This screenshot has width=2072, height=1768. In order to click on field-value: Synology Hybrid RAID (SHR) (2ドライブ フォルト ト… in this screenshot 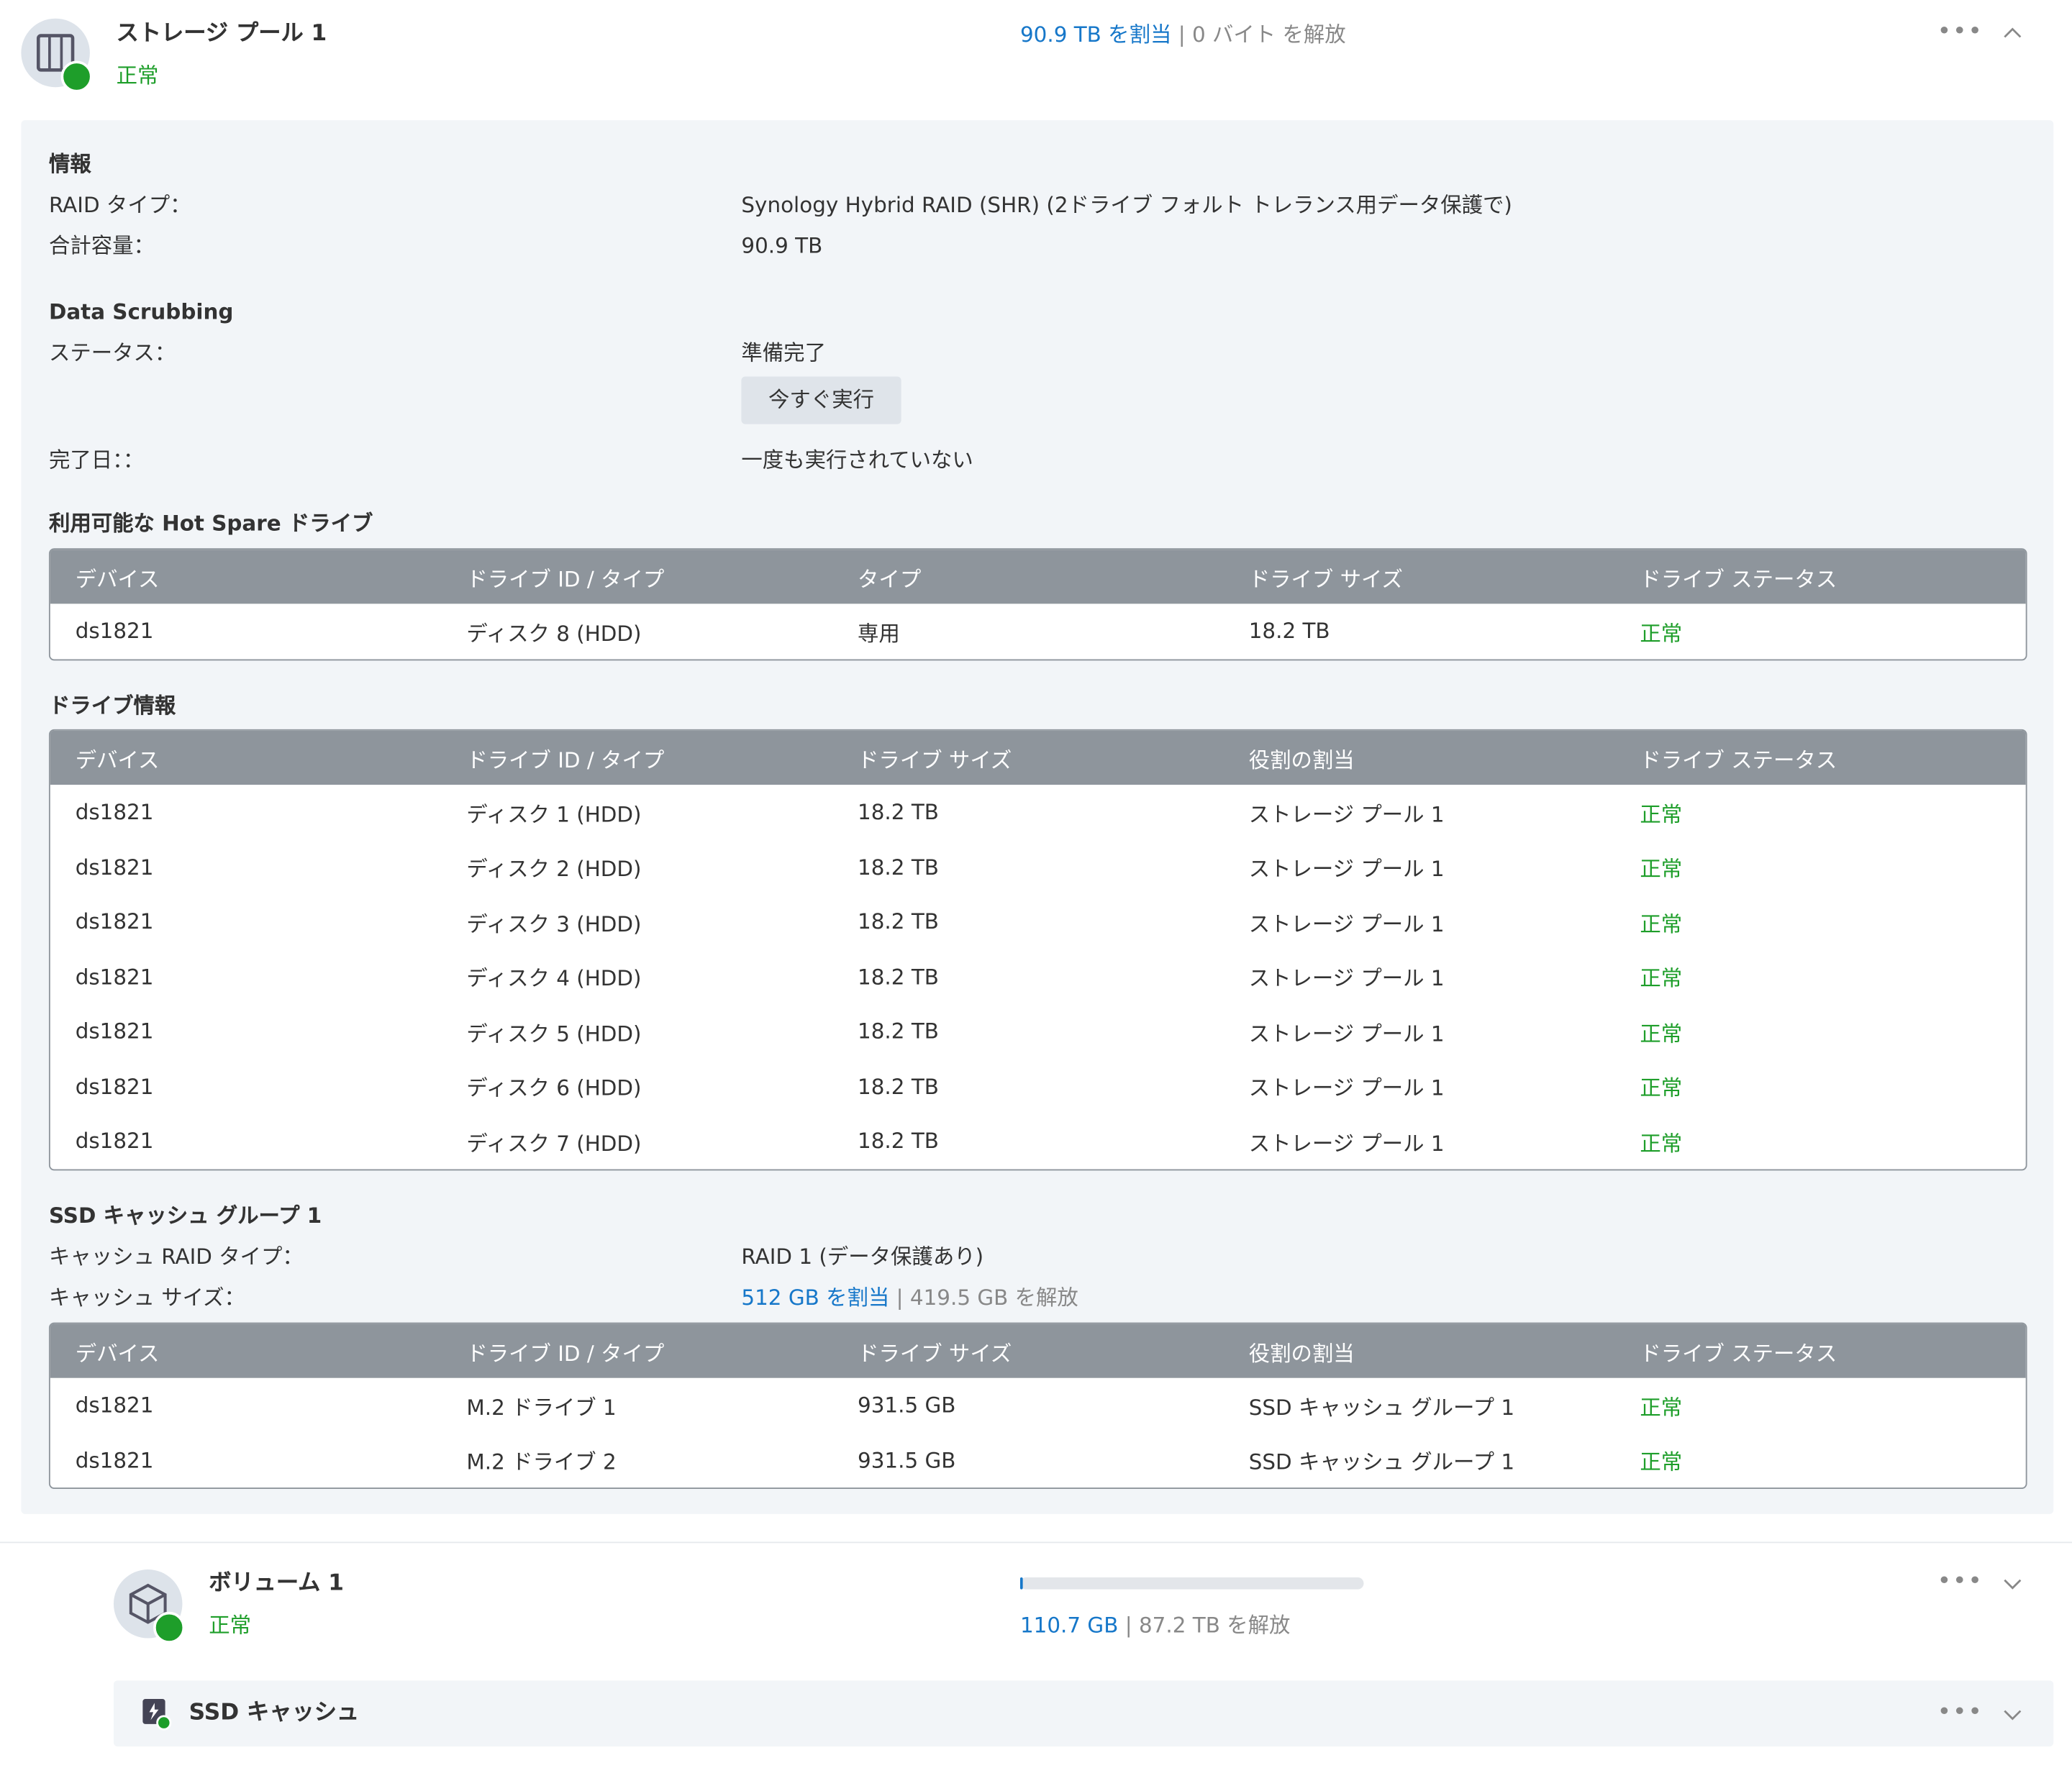, I will do `click(1126, 205)`.